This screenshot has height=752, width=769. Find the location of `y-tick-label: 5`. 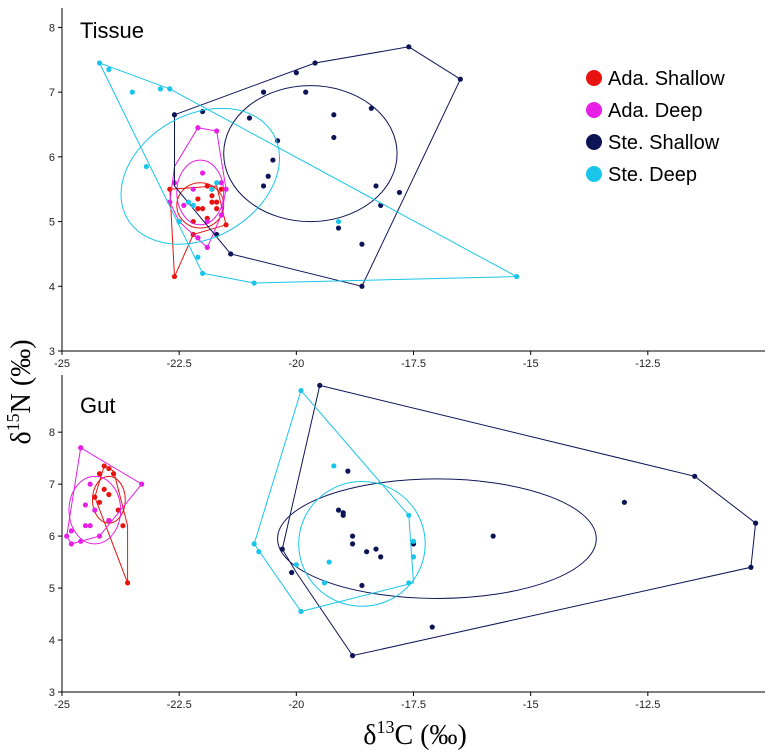

y-tick-label: 5 is located at coordinates (52, 589).